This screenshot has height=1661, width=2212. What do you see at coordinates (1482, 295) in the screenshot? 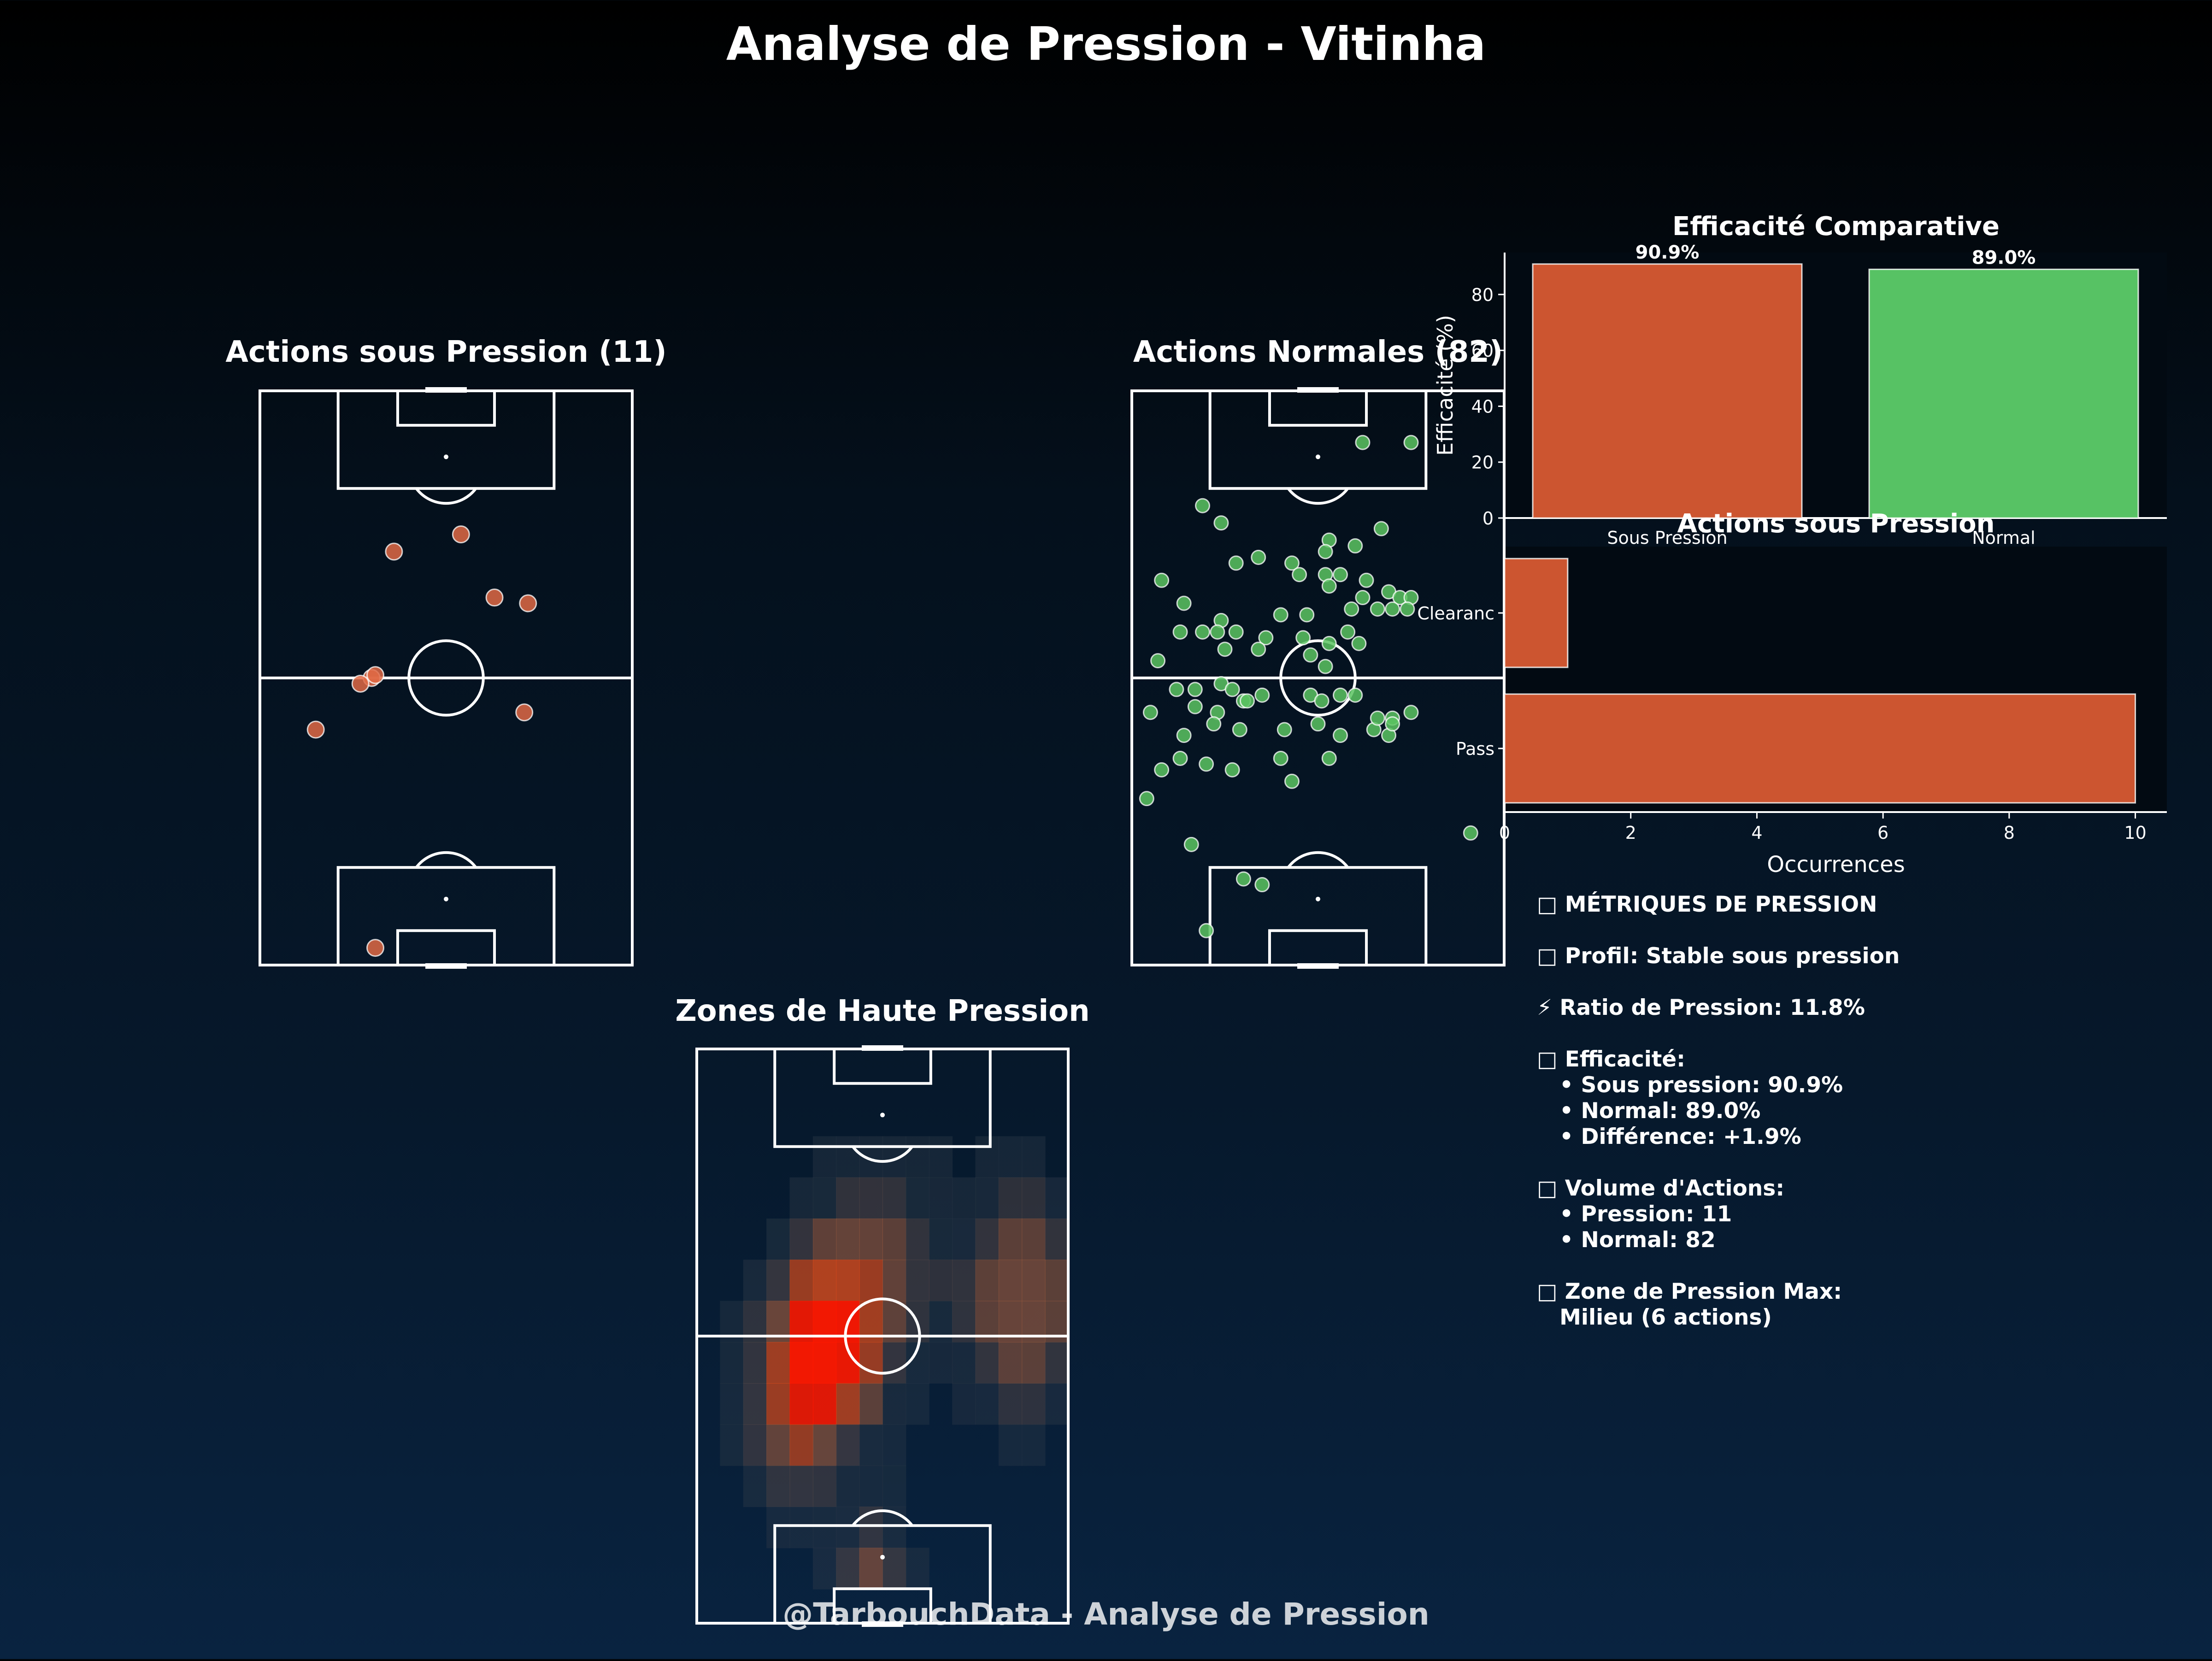
I see `efficiency-ytick-label: 80` at bounding box center [1482, 295].